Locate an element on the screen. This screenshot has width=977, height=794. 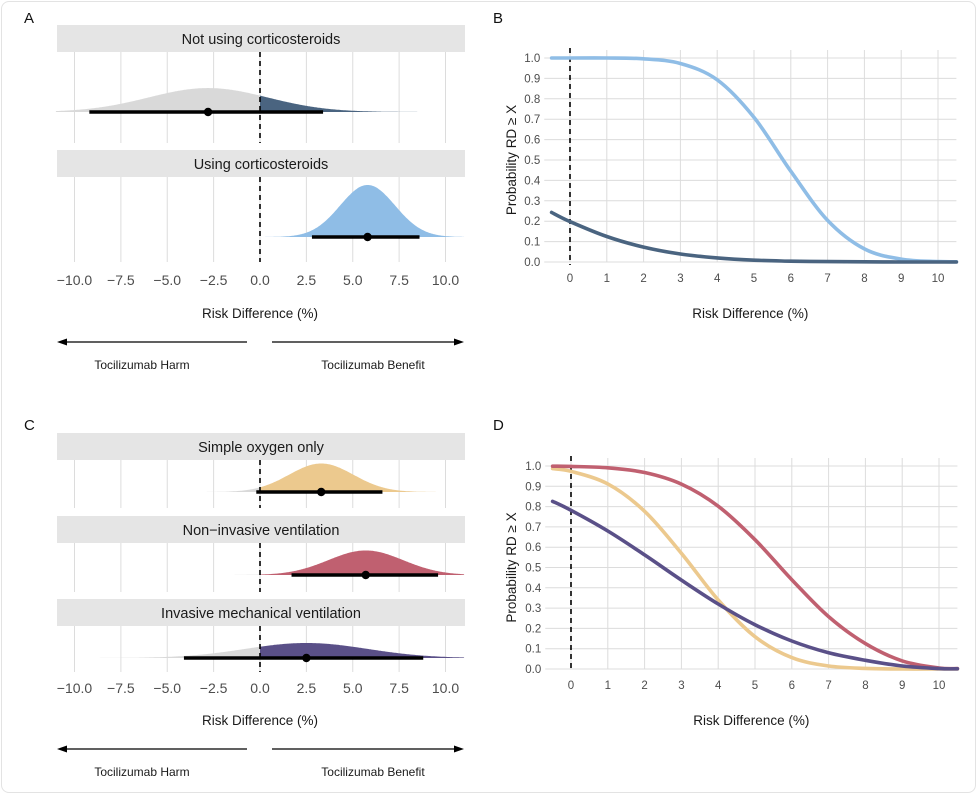
y-tick-label: 0.2 is located at coordinates (533, 629).